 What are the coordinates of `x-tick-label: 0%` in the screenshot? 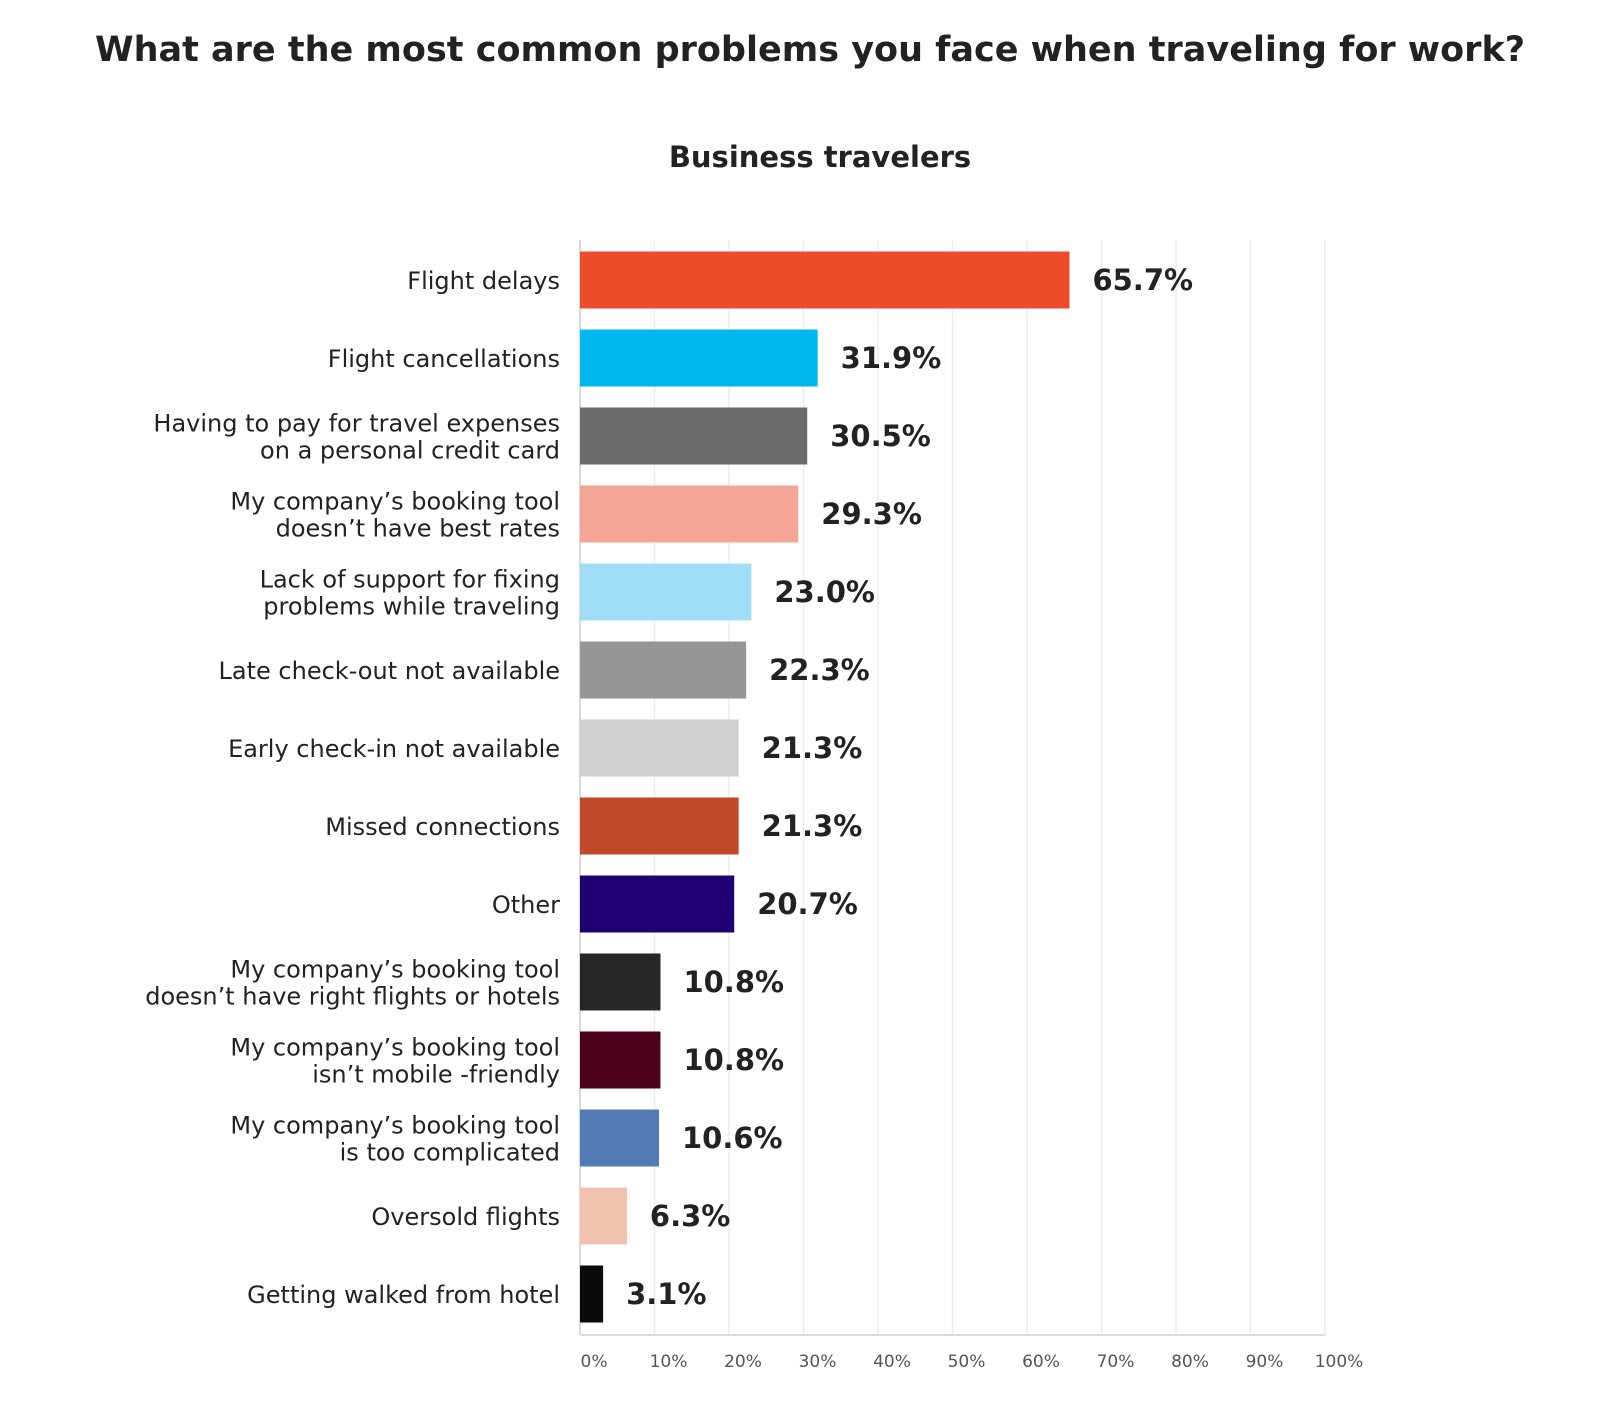 It's located at (594, 1362).